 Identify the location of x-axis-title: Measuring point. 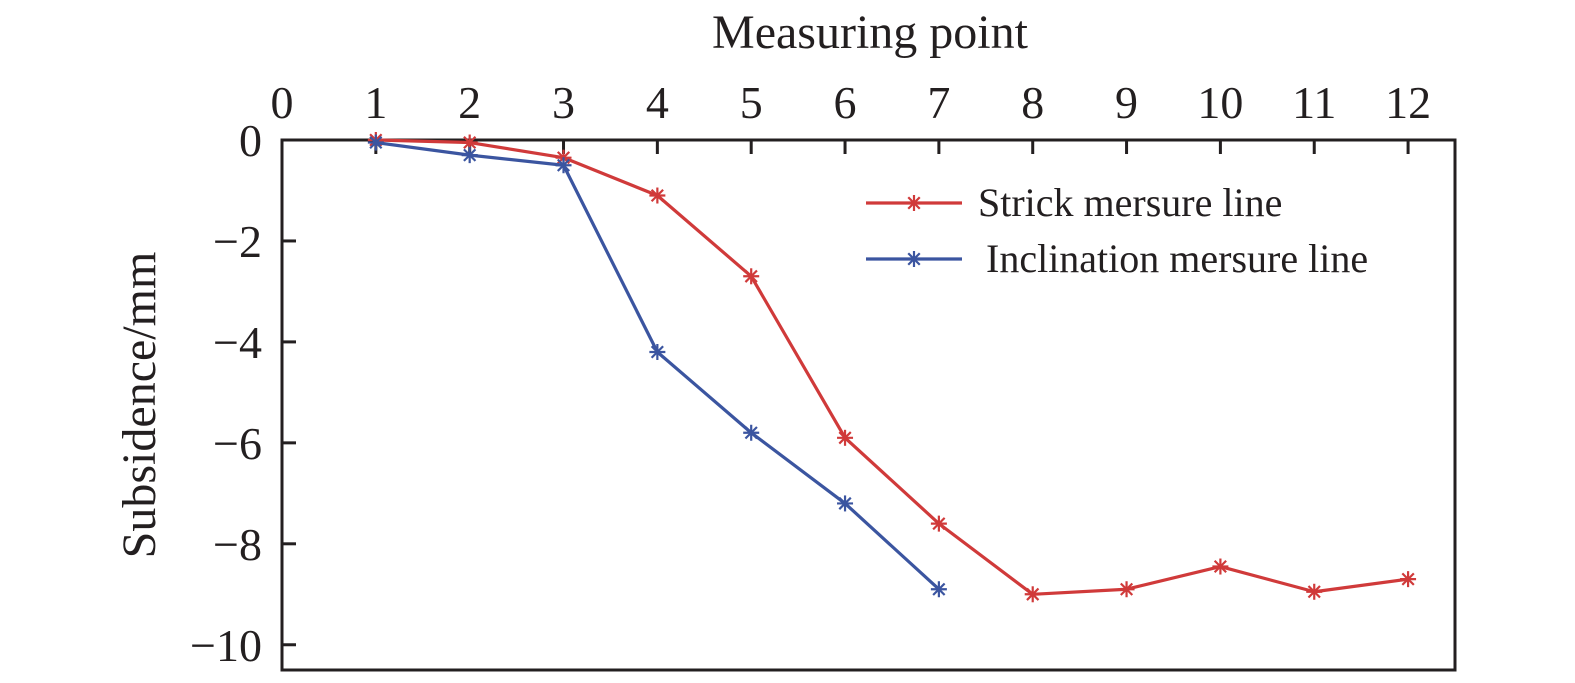
(870, 32).